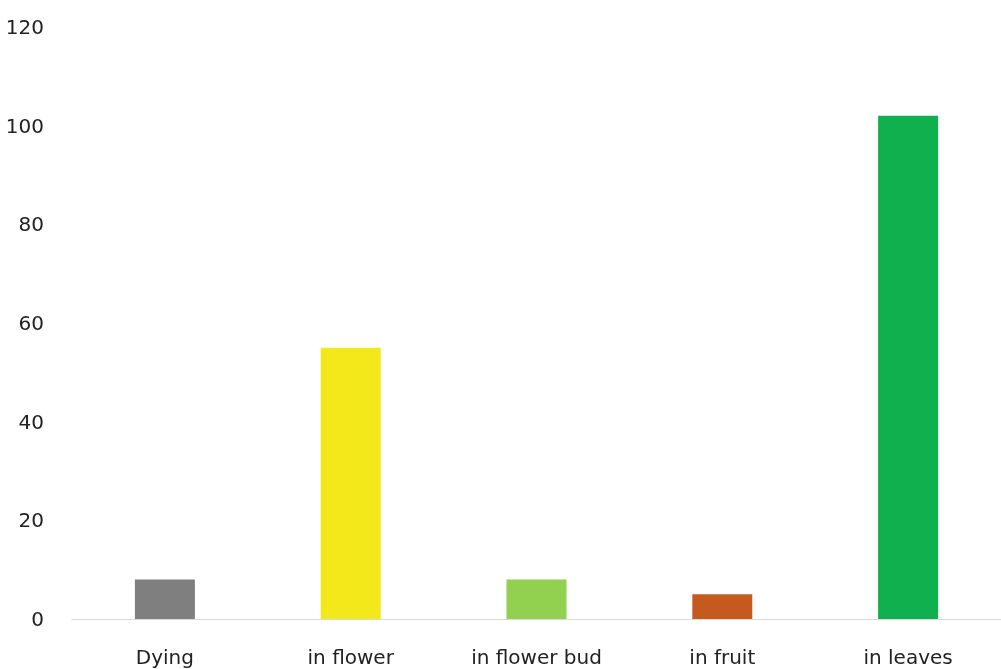 The height and width of the screenshot is (669, 1001). I want to click on y-tick-label: 120, so click(24, 27).